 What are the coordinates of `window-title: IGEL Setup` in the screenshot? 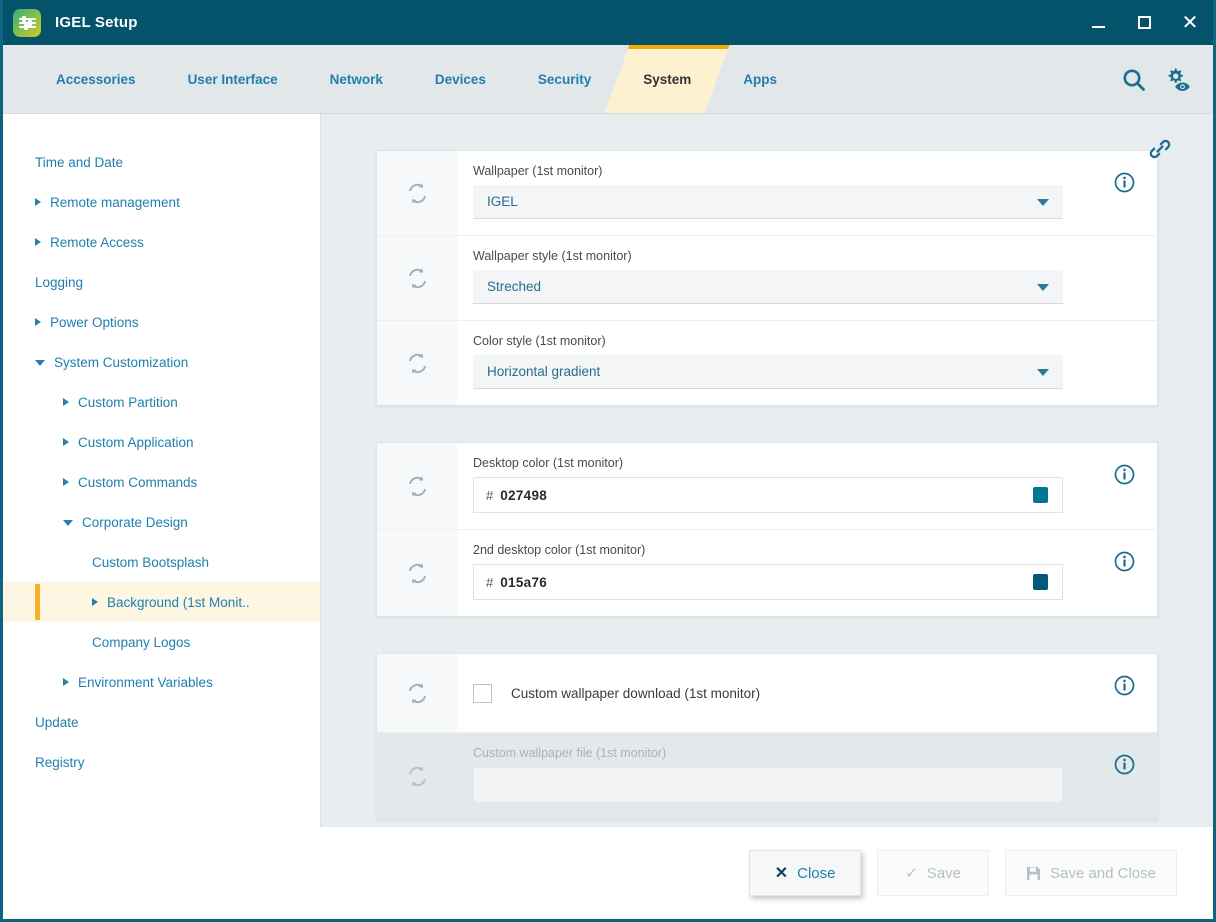 It's located at (96, 22).